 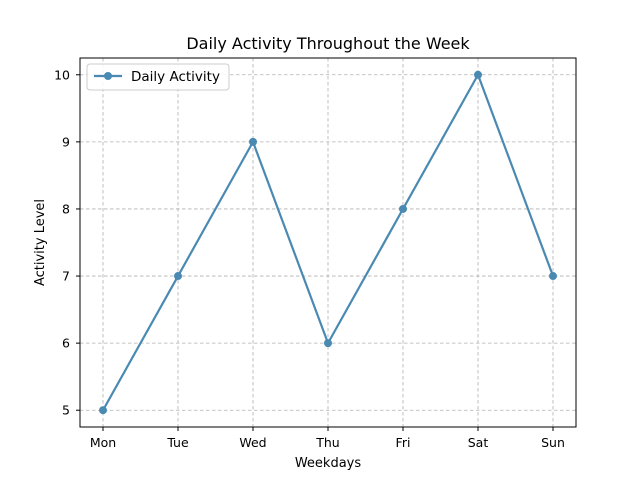 I want to click on x-tick-label: Sun, so click(x=553, y=442).